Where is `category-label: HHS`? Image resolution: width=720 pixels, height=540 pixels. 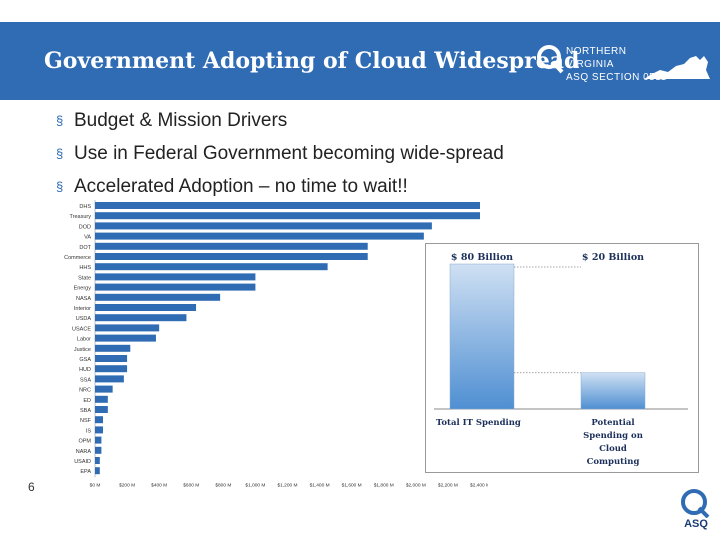
category-label: HHS is located at coordinates (85, 268).